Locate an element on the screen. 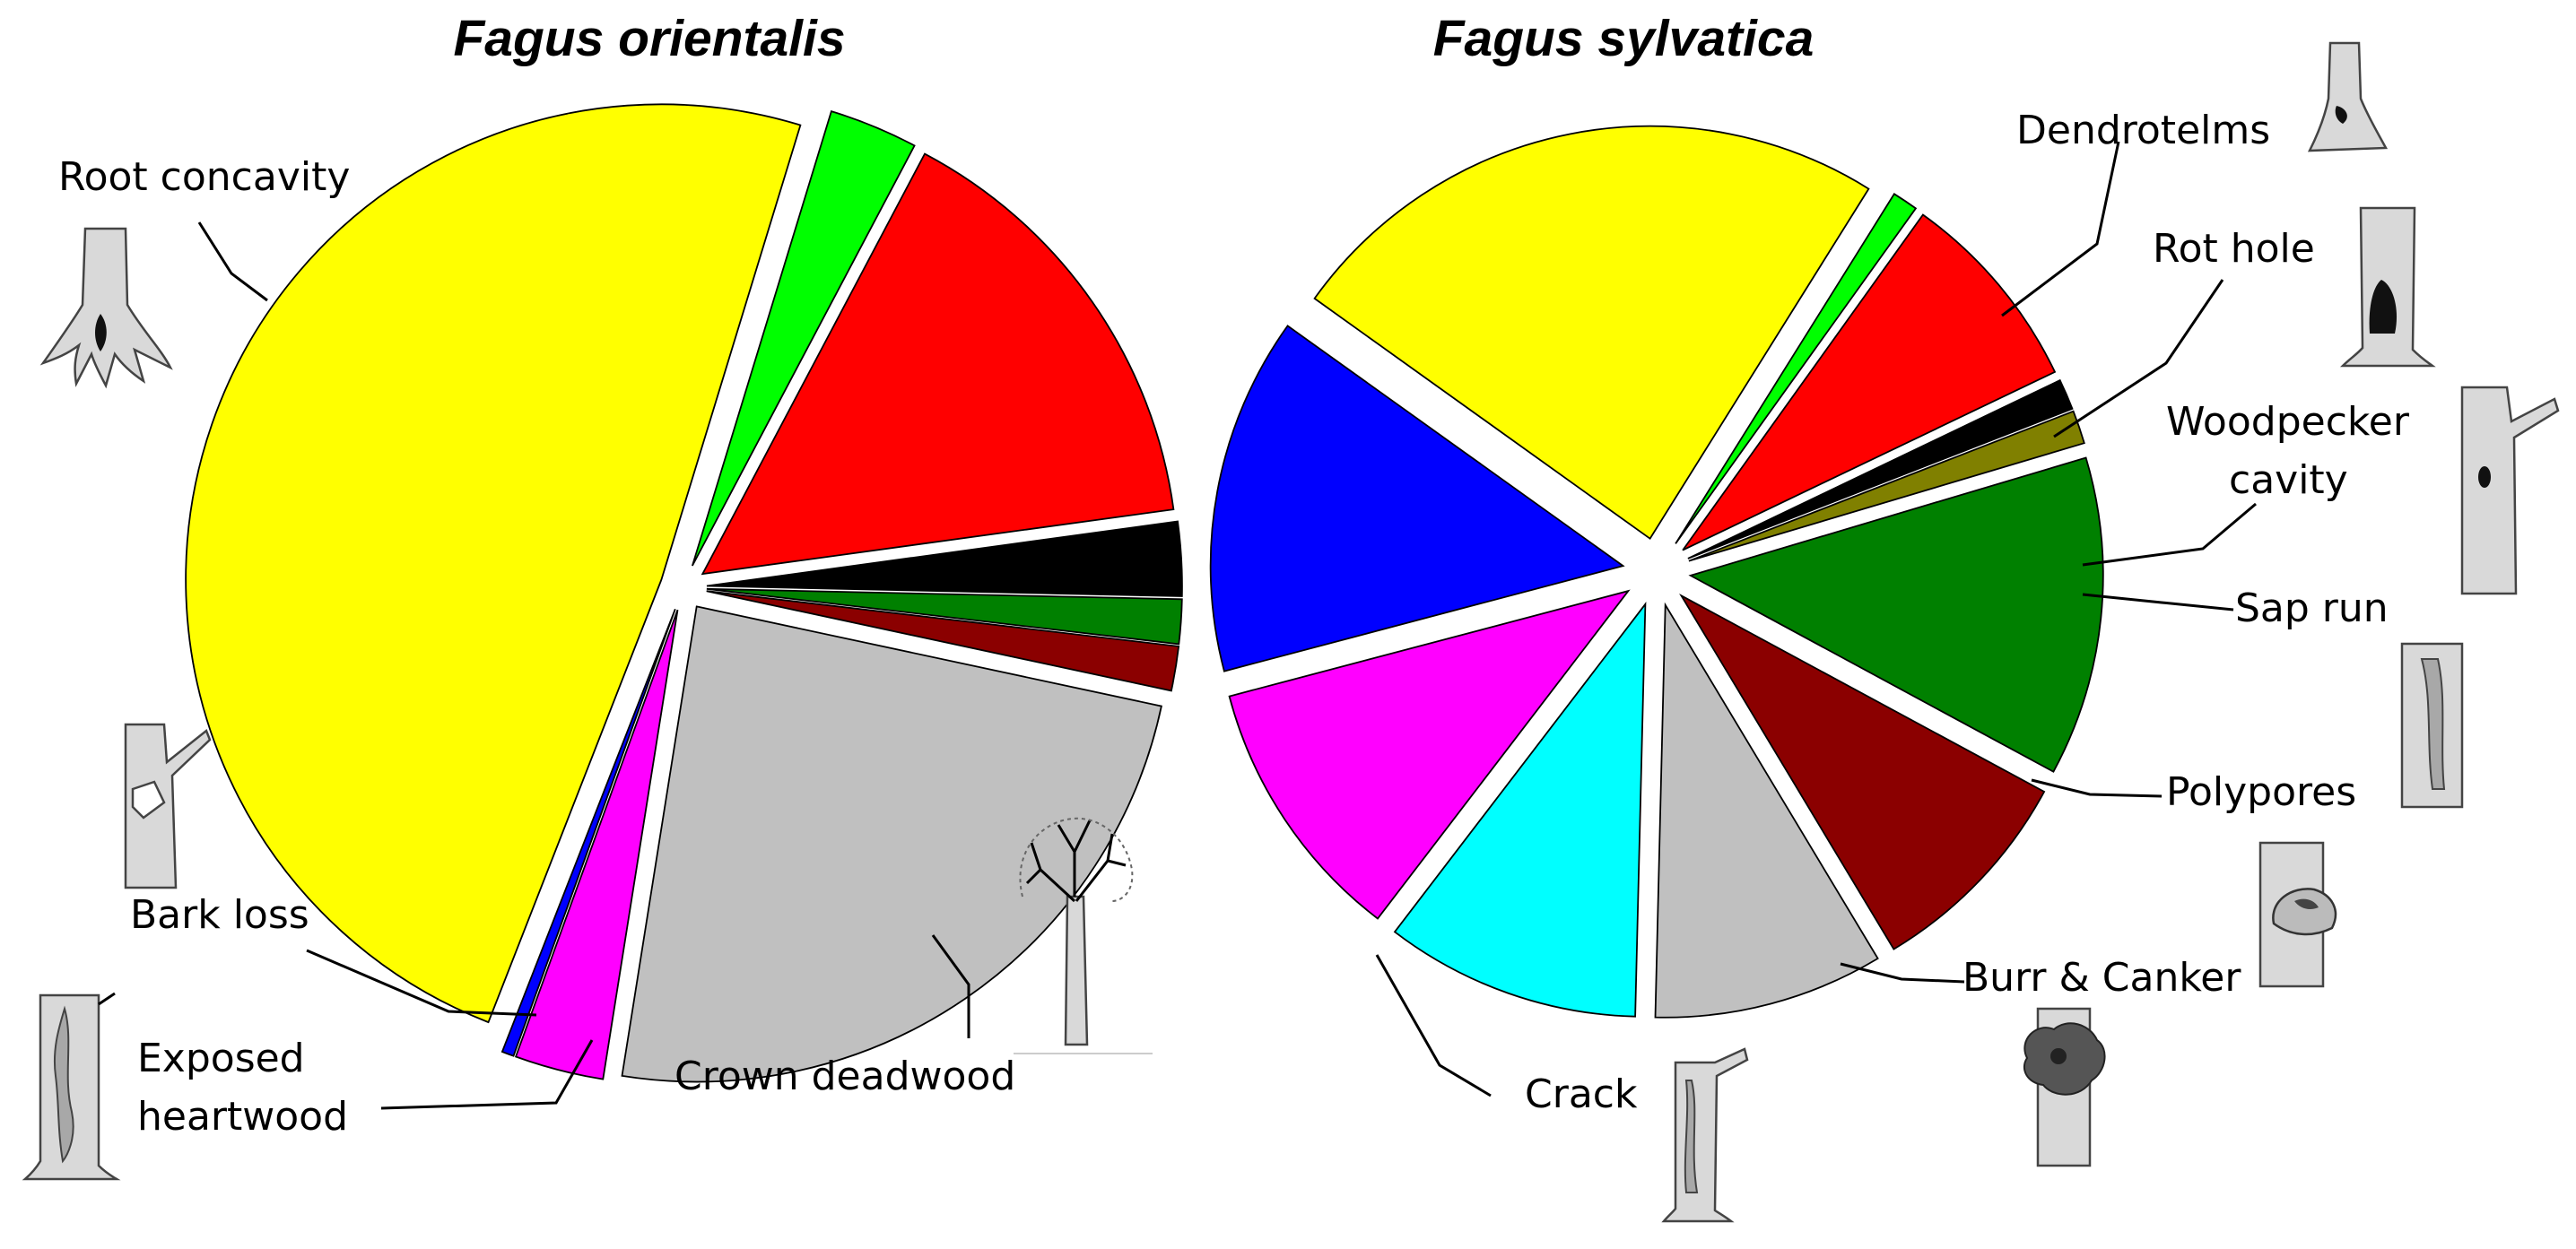  polypores-icon is located at coordinates (2297, 914).